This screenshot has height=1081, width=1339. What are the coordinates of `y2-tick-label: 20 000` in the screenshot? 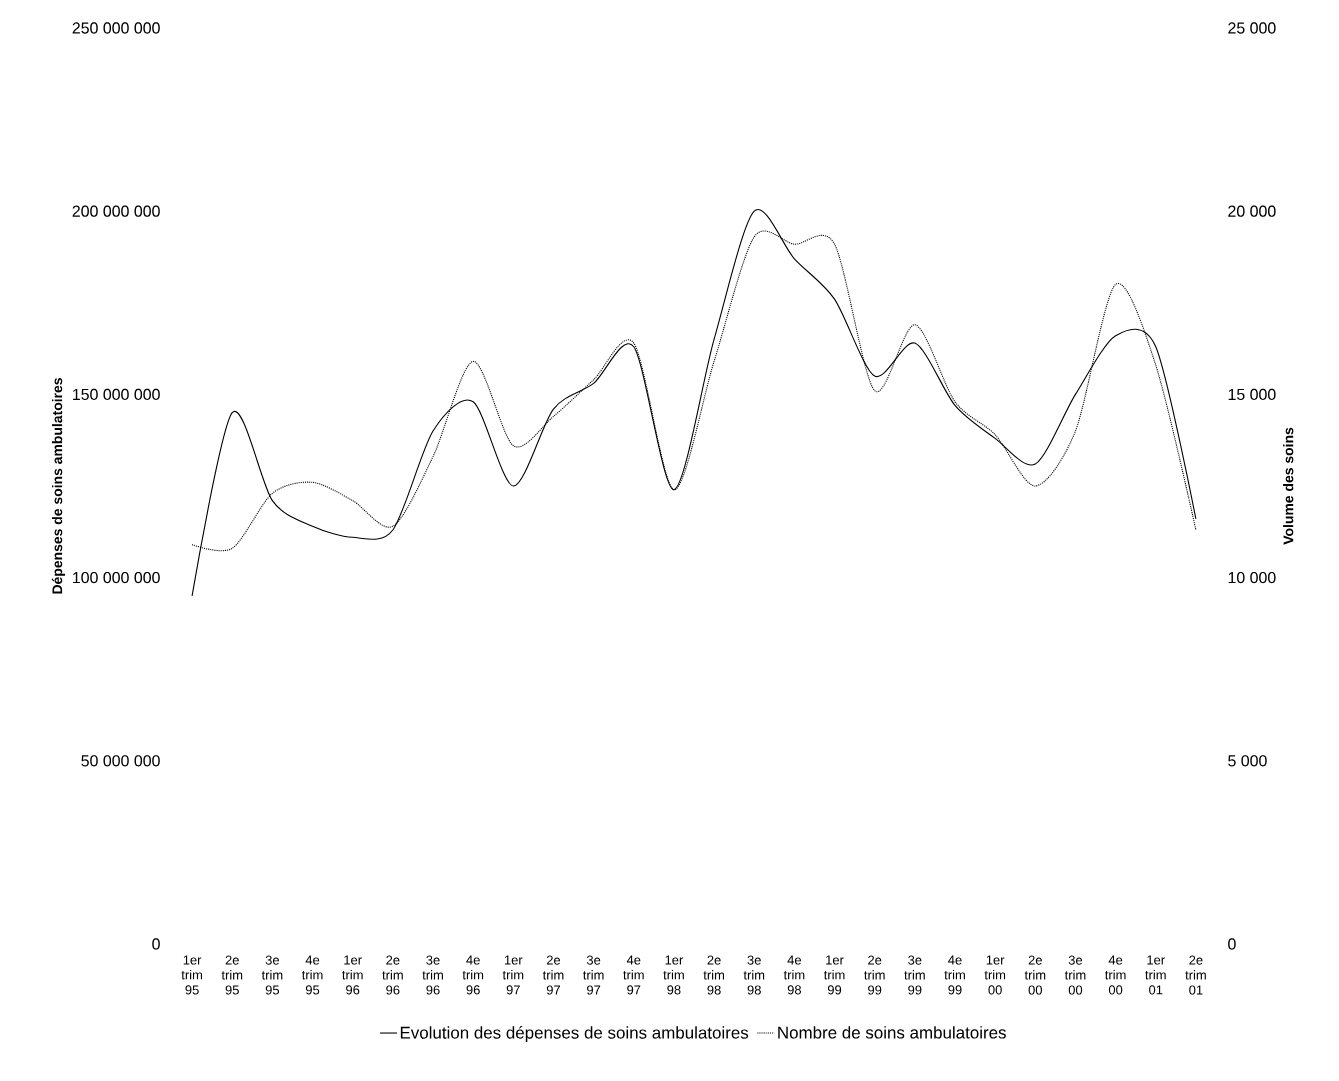 It's located at (1252, 211).